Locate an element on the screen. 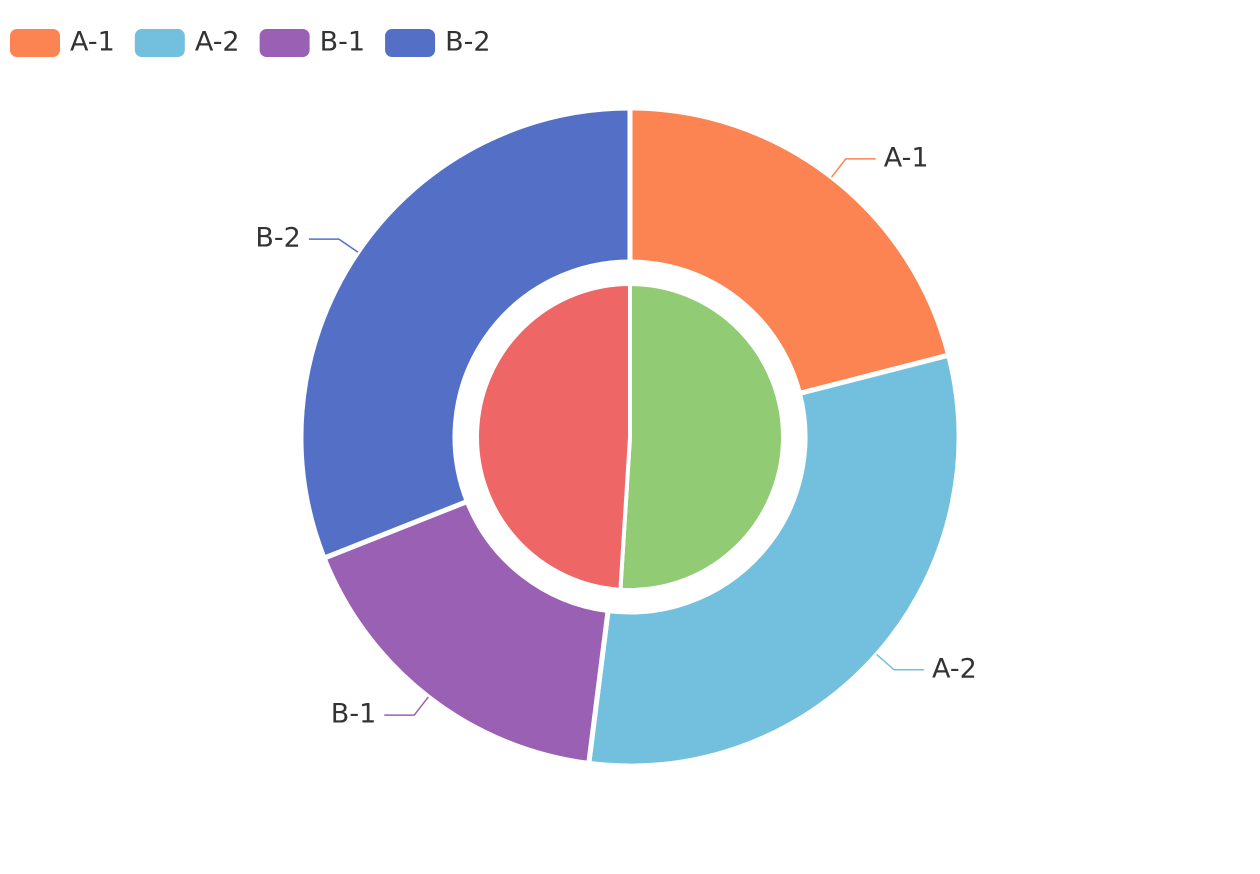  legend-label: B-2 is located at coordinates (467, 42).